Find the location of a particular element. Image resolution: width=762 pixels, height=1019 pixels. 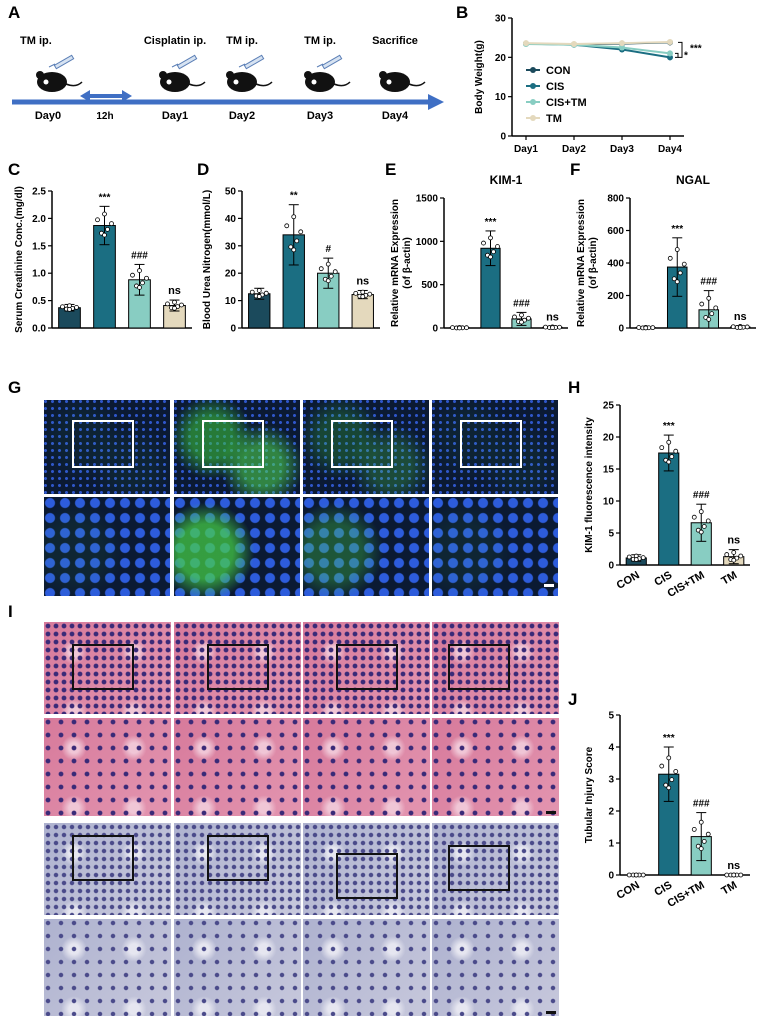

syringe-icon is located at coordinates (184, 62).